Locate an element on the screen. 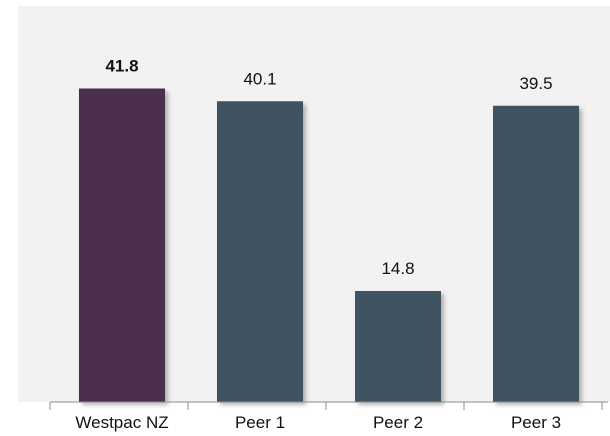 This screenshot has height=436, width=610. bar-westpac-nz is located at coordinates (122, 245).